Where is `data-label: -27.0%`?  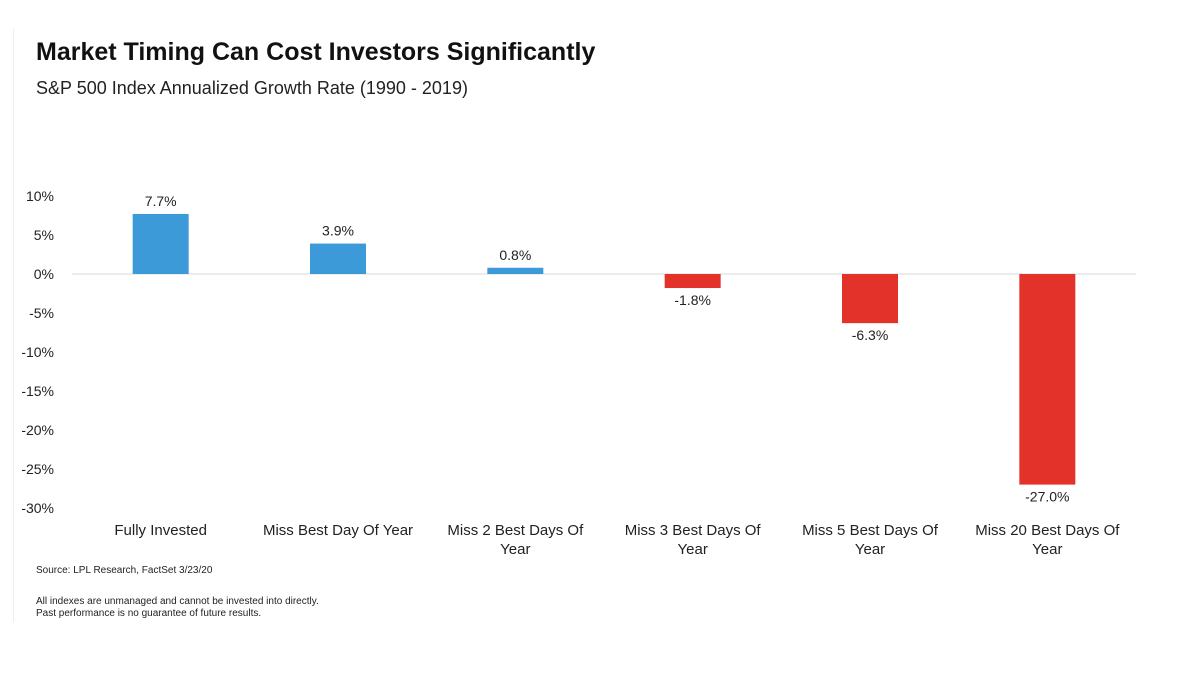 data-label: -27.0% is located at coordinates (1047, 497).